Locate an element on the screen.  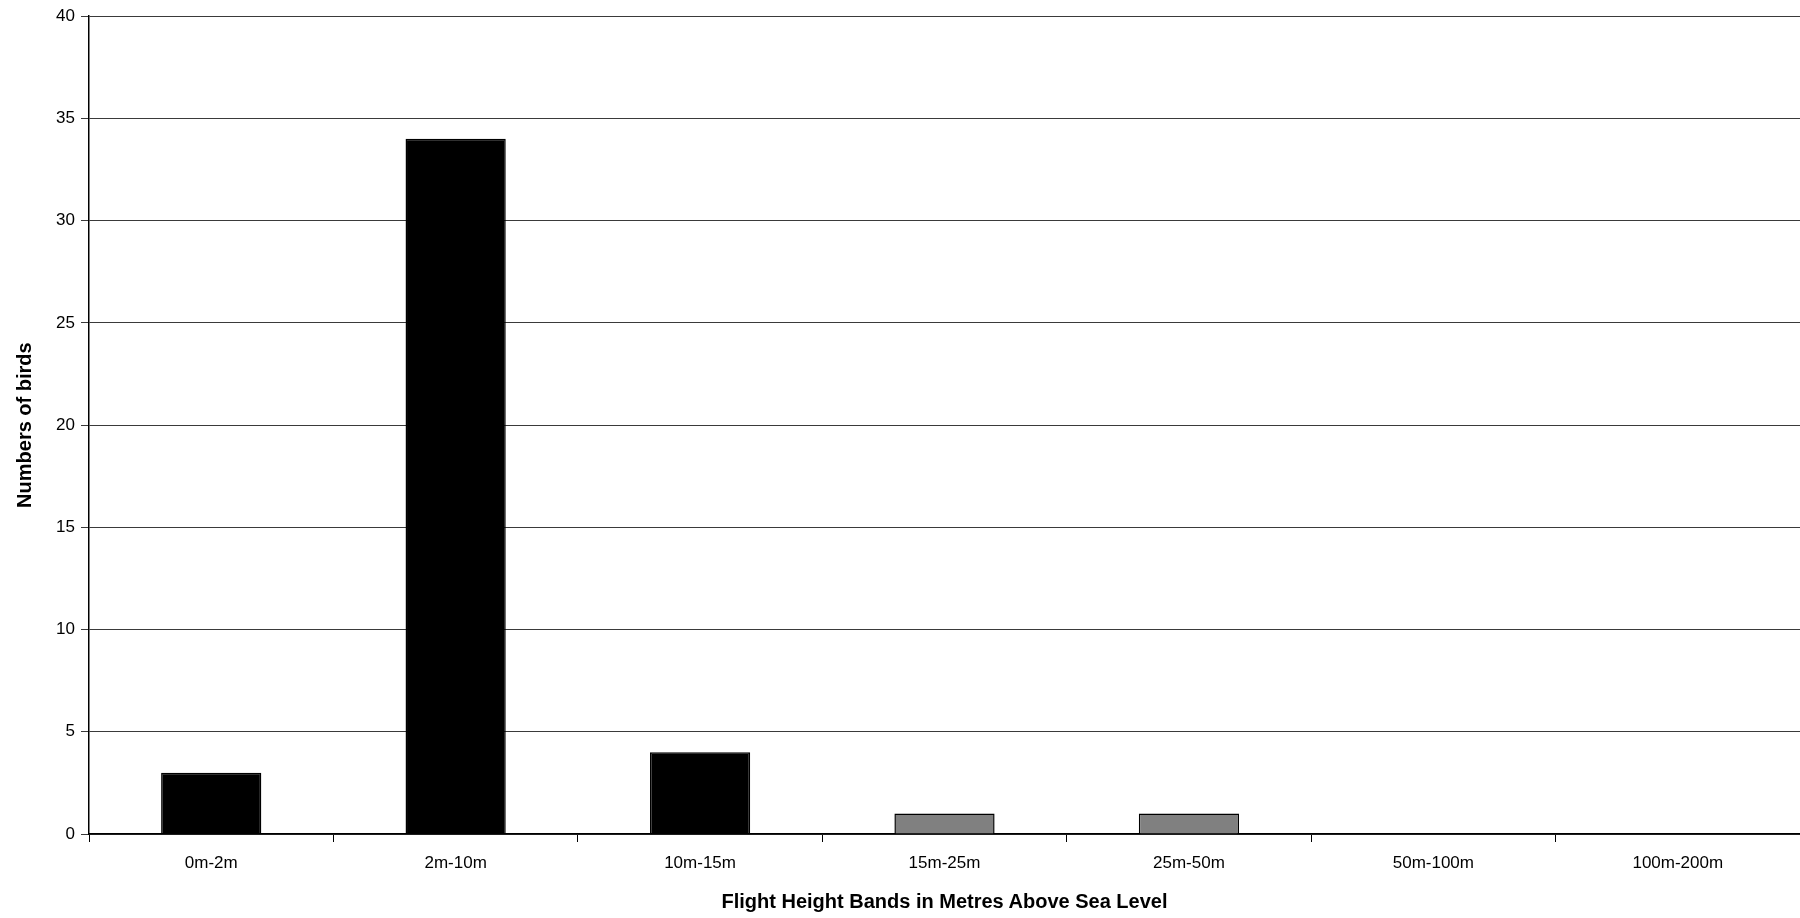
y-tick-label: 5 is located at coordinates (70, 731).